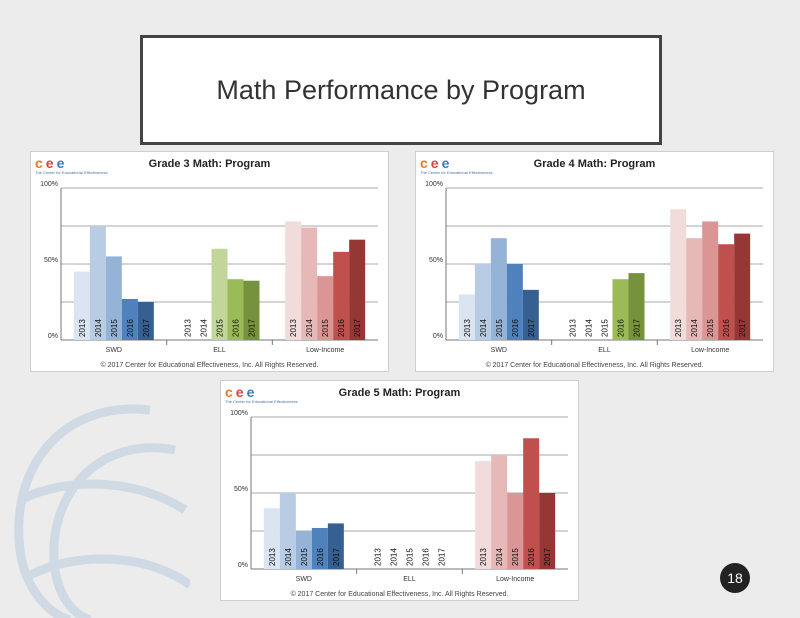 This screenshot has height=618, width=800. I want to click on chart-title: Grade 3 Math: Program, so click(209, 164).